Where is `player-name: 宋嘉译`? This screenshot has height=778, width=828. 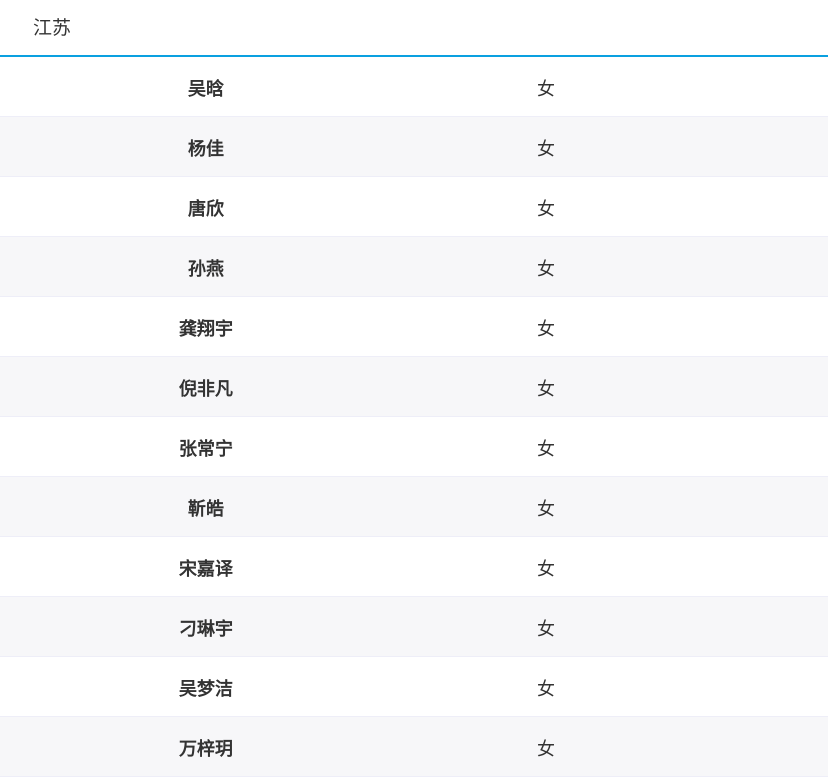
player-name: 宋嘉译 is located at coordinates (206, 569).